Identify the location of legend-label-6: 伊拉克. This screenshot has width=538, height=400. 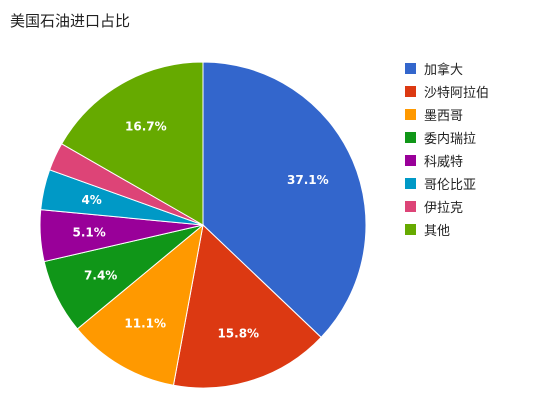
(444, 208).